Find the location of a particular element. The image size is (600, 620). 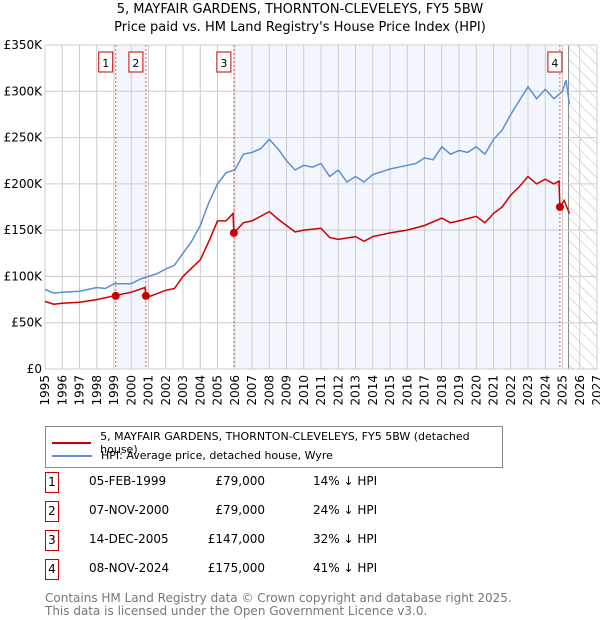

y-tick-label: £150K is located at coordinates (24, 230).